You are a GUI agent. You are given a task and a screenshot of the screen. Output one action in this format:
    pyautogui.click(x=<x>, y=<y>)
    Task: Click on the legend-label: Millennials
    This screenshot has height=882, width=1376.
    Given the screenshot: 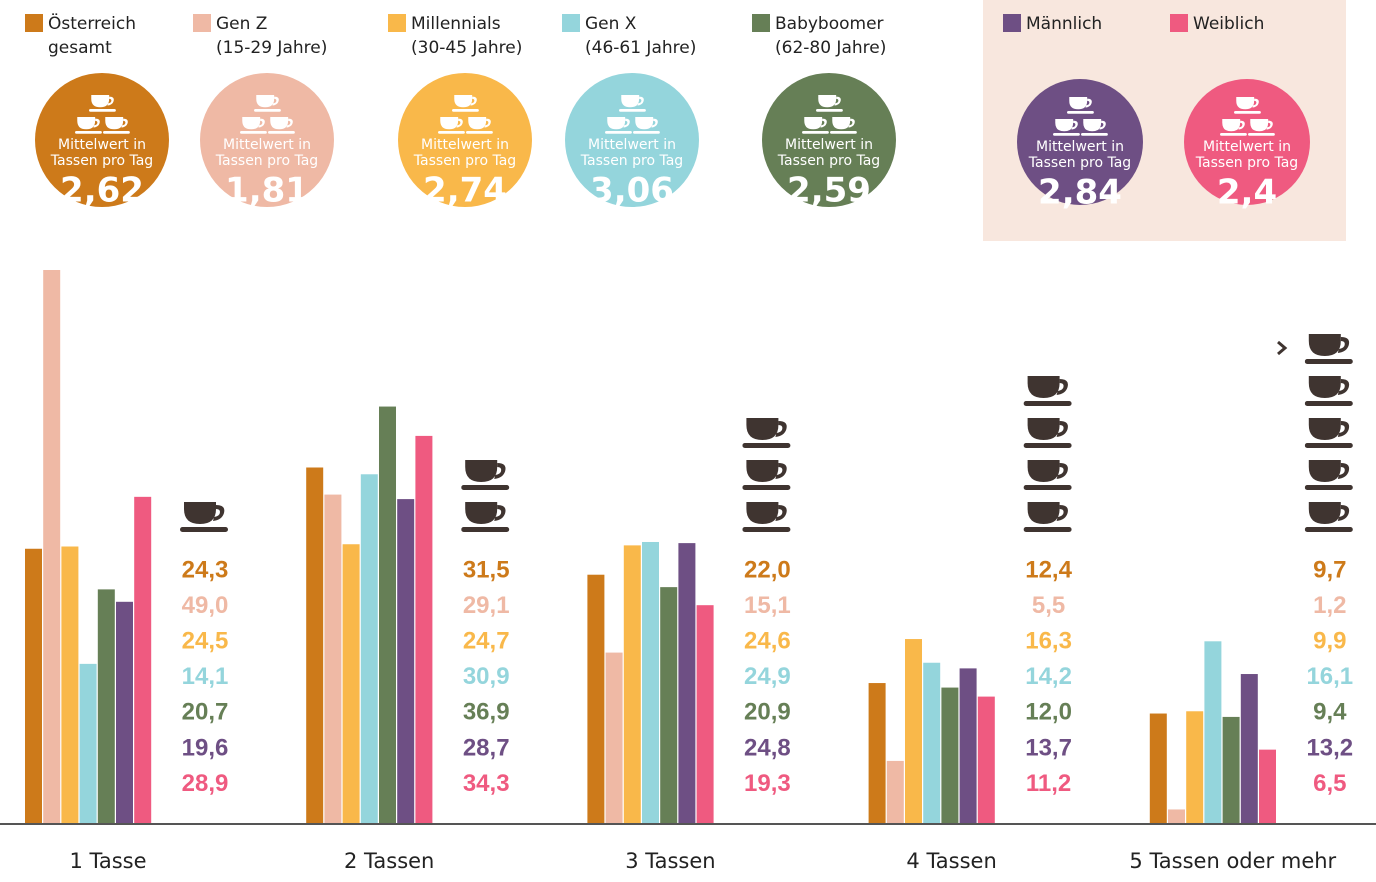 What is the action you would take?
    pyautogui.click(x=456, y=24)
    